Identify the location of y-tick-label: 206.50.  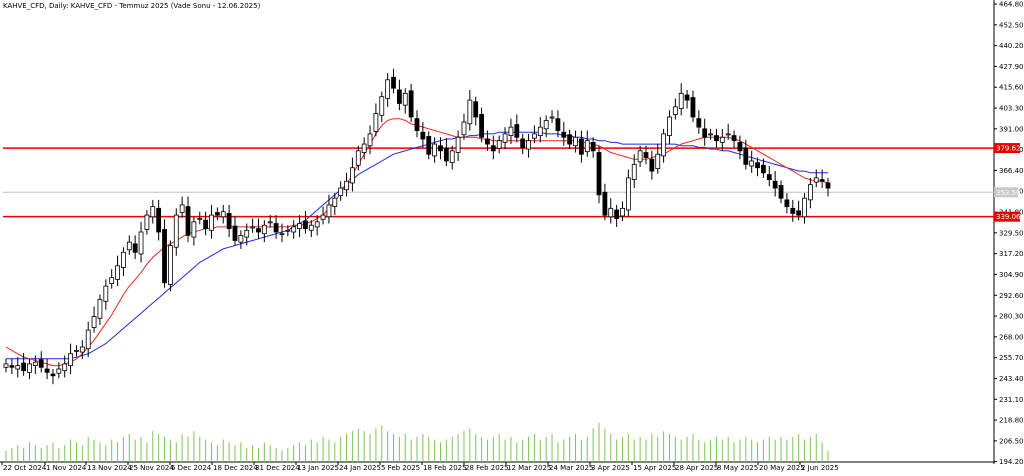
(1011, 441).